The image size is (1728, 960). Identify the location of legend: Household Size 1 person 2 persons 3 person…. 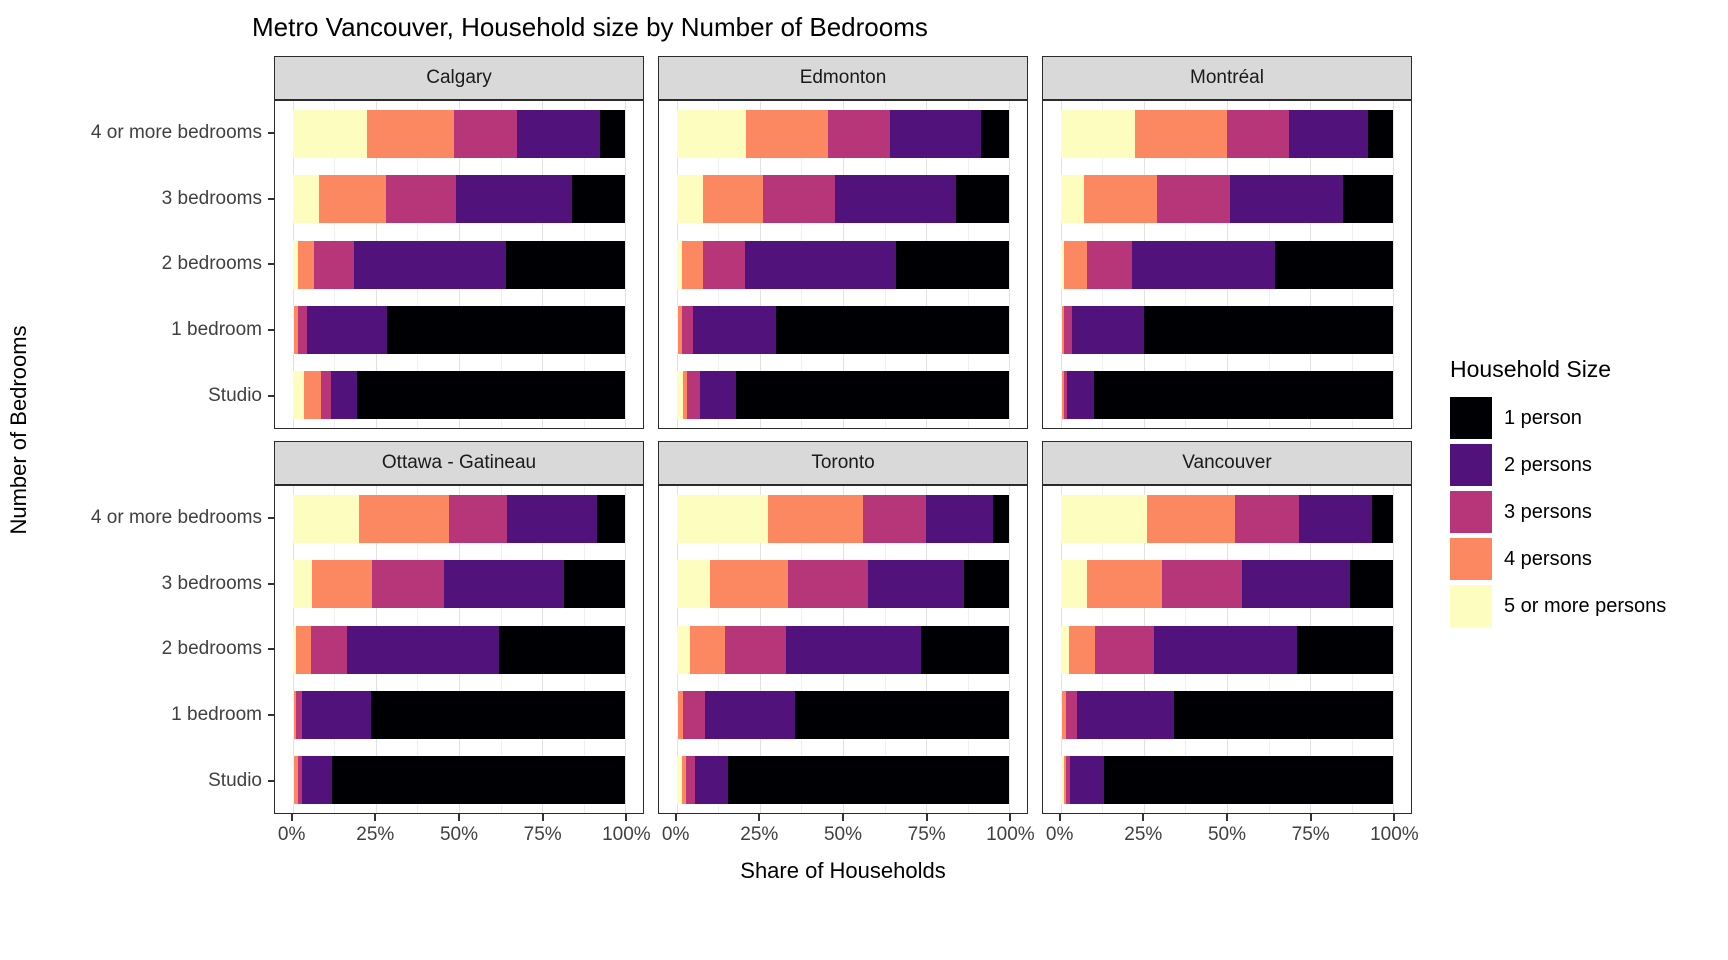
(1585, 494).